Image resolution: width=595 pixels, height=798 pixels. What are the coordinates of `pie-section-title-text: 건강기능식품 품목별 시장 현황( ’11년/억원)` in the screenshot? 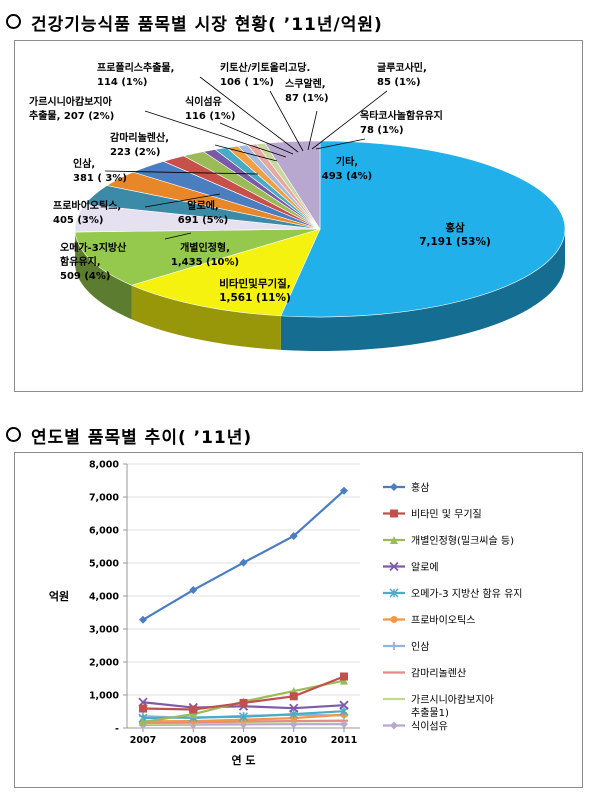 It's located at (207, 25).